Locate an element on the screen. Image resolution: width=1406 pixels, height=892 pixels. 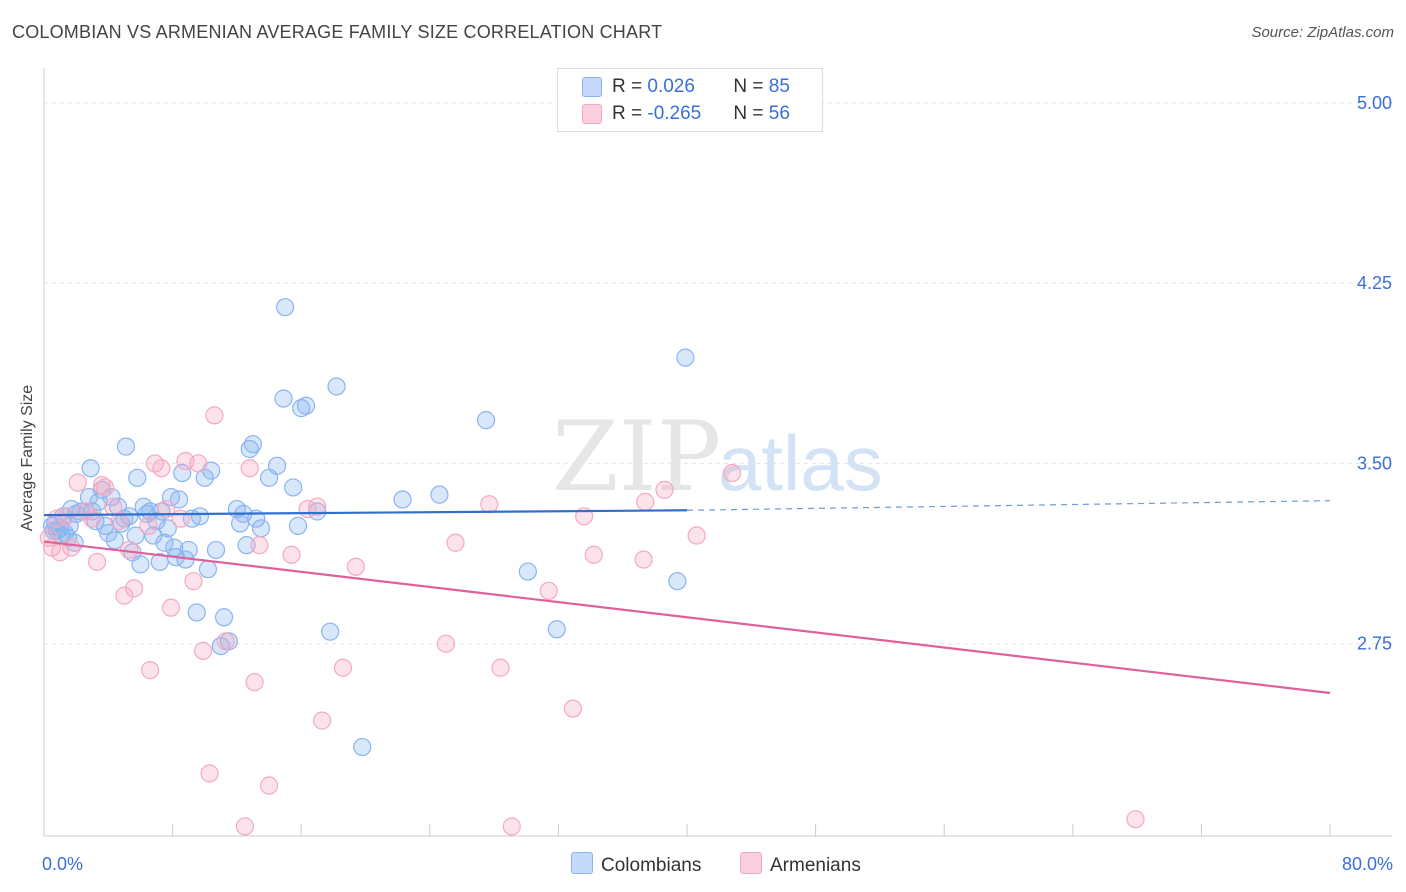
legend-item-armenians: Armenians is located at coordinates (800, 864).